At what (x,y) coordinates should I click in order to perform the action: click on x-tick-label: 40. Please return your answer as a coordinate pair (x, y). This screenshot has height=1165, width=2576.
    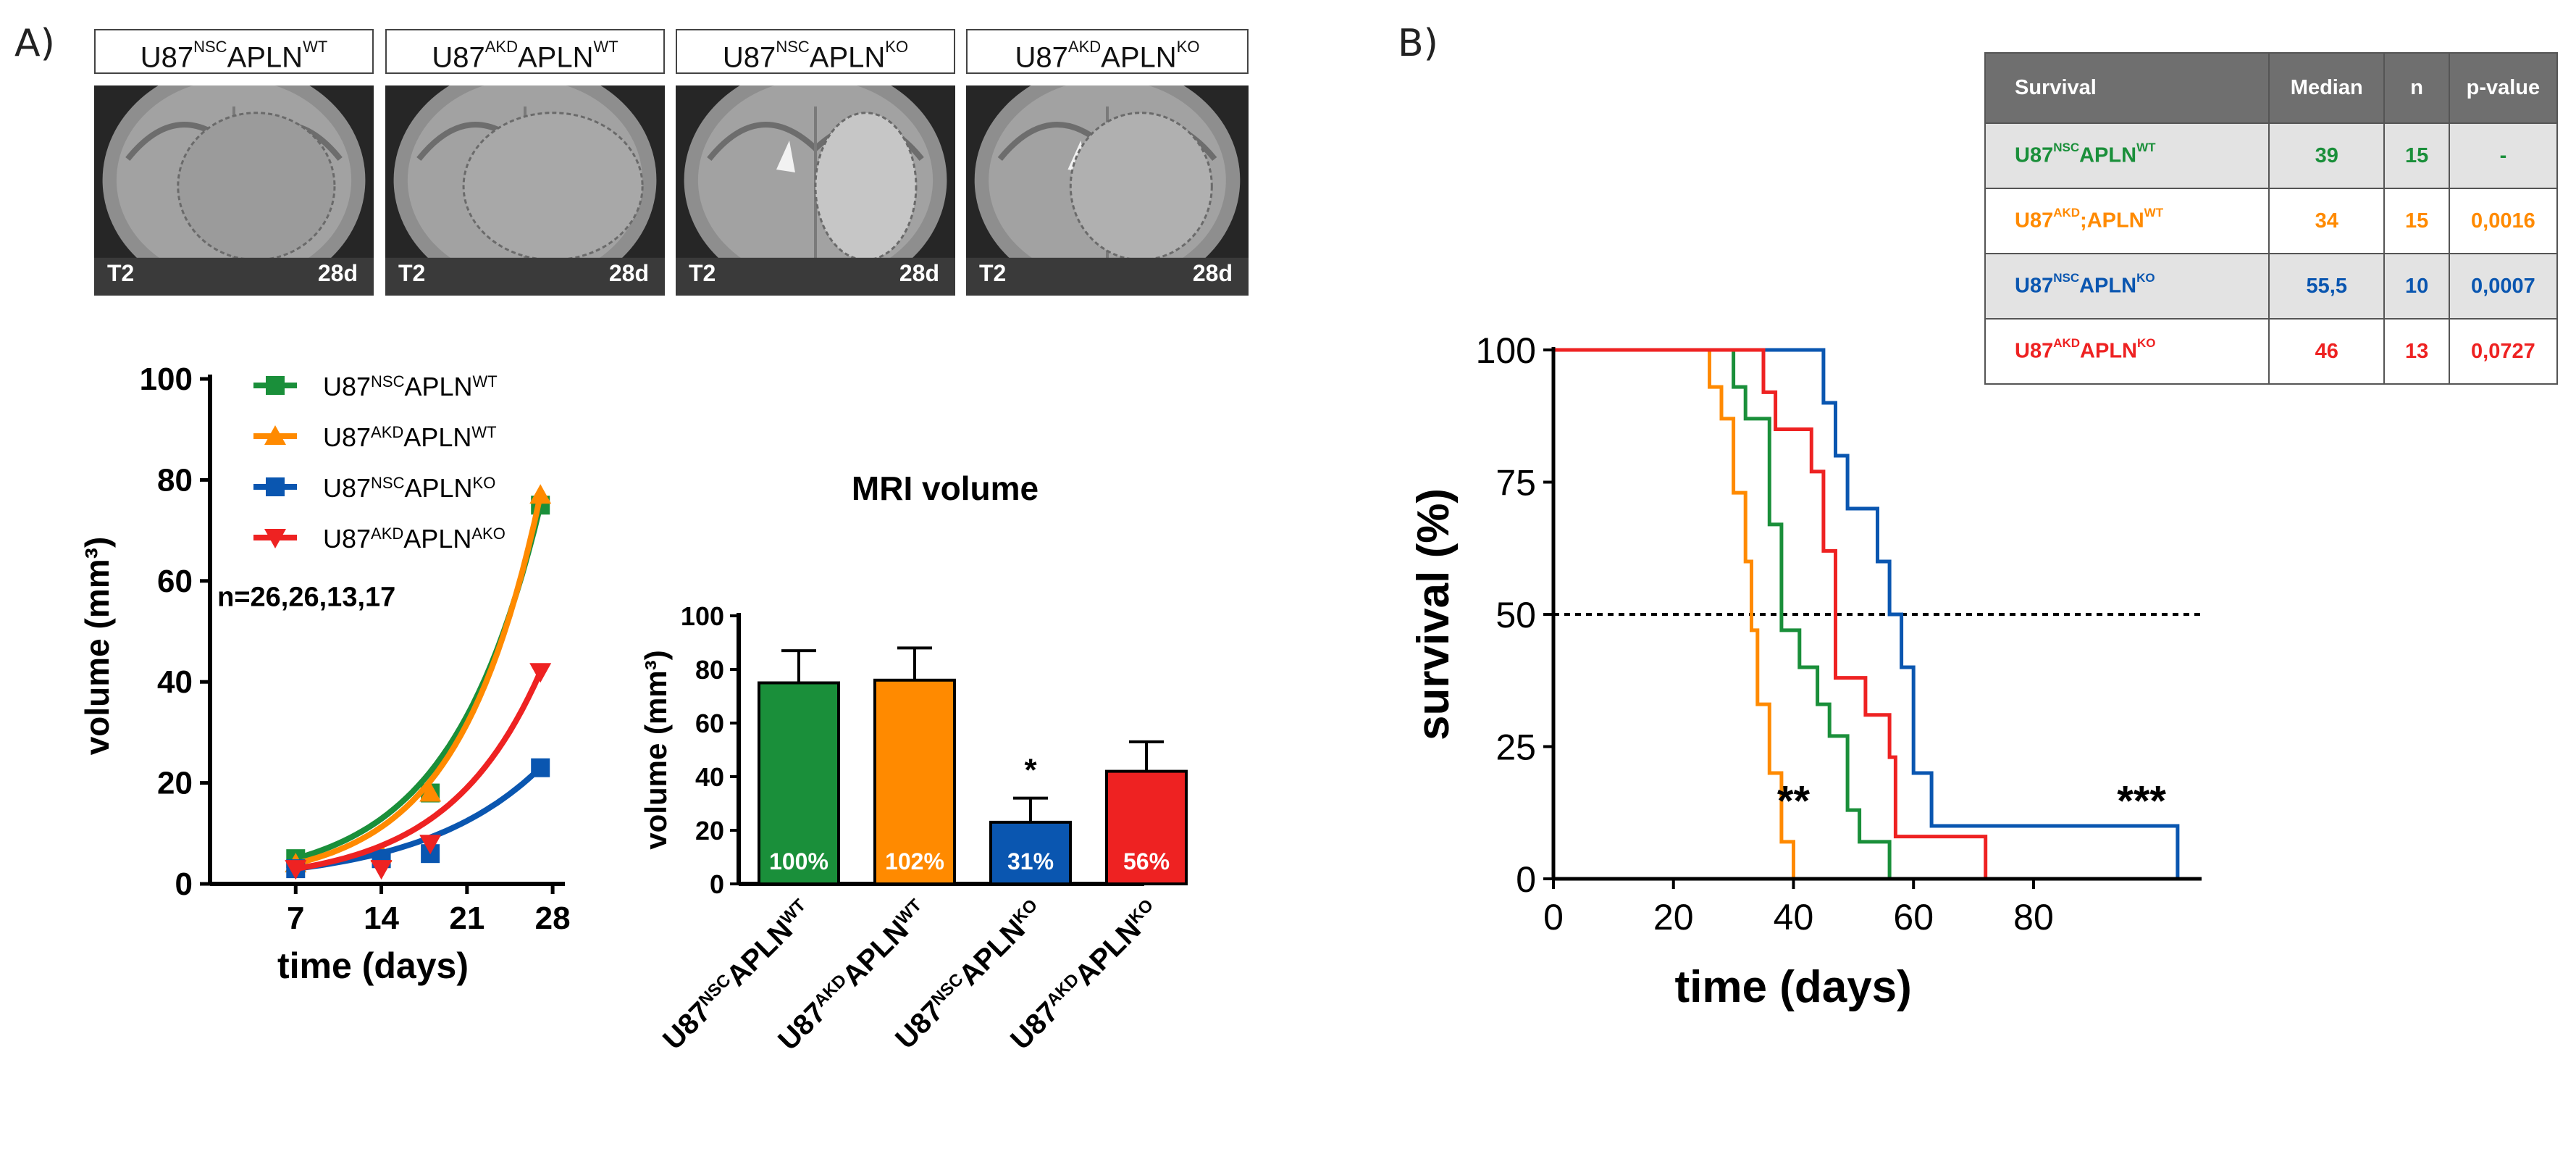
    Looking at the image, I should click on (1794, 917).